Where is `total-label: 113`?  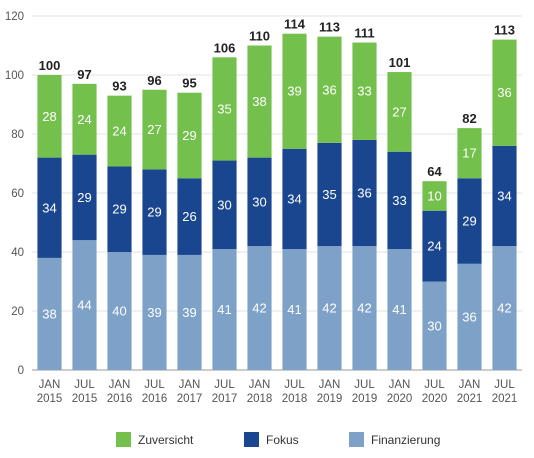
total-label: 113 is located at coordinates (329, 27).